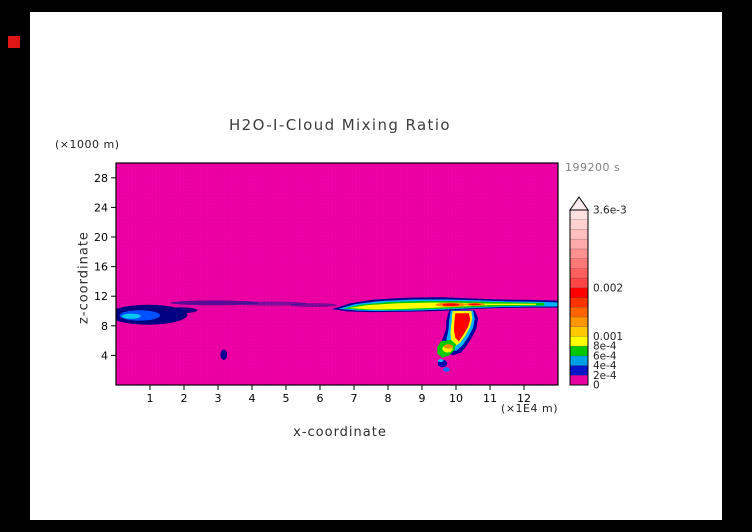 This screenshot has width=752, height=532. What do you see at coordinates (14, 42) in the screenshot?
I see `window-corner-marker` at bounding box center [14, 42].